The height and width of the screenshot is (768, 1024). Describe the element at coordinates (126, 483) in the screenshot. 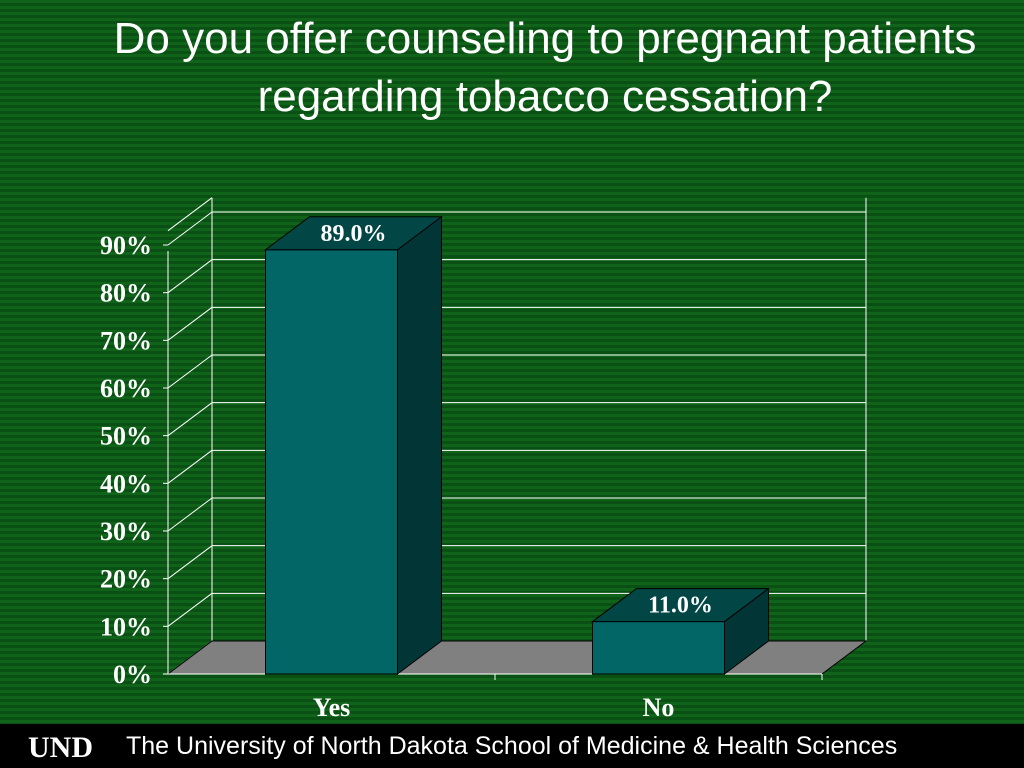

I see `y-tick-label: 40%` at that location.